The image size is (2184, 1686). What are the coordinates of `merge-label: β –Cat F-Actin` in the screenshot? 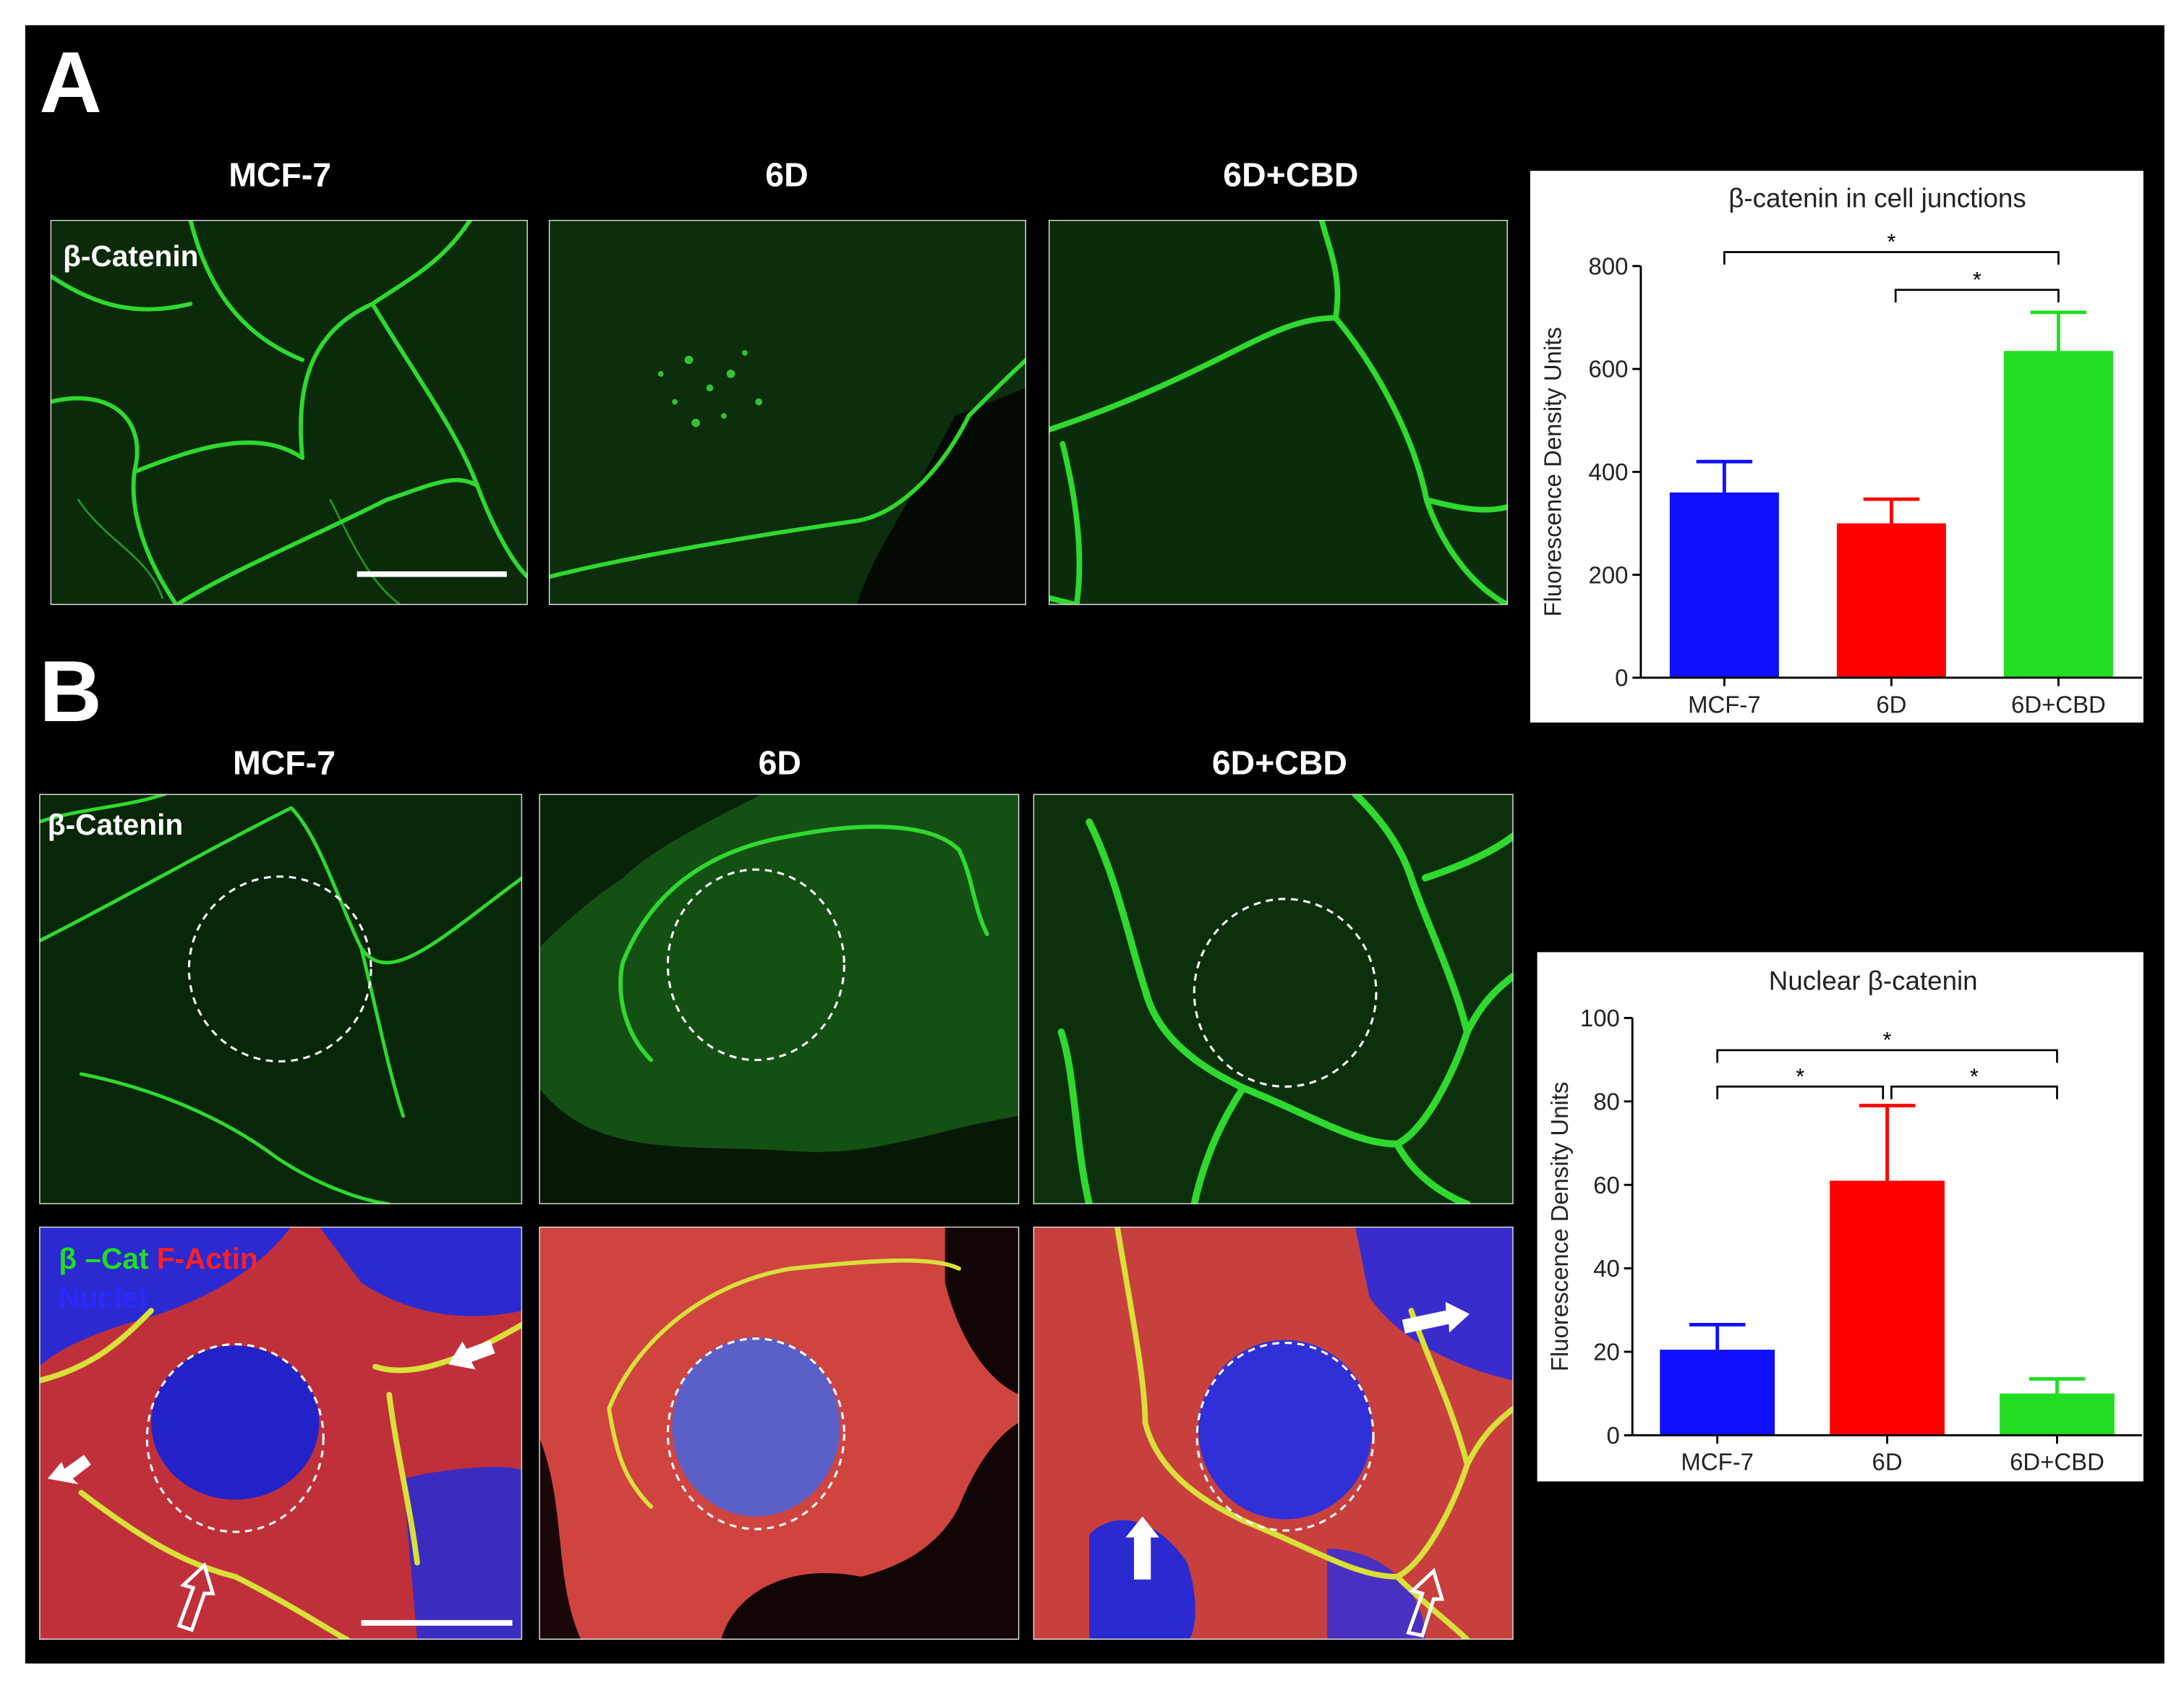 It's located at (158, 1258).